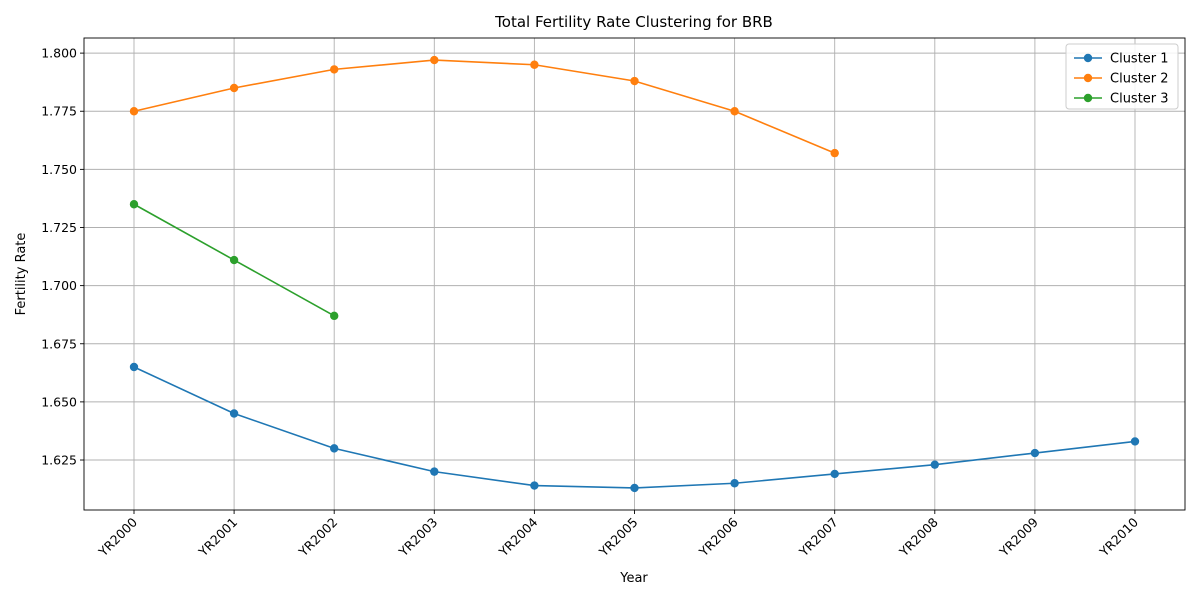 The width and height of the screenshot is (1200, 600). I want to click on legend-box, so click(1122, 76).